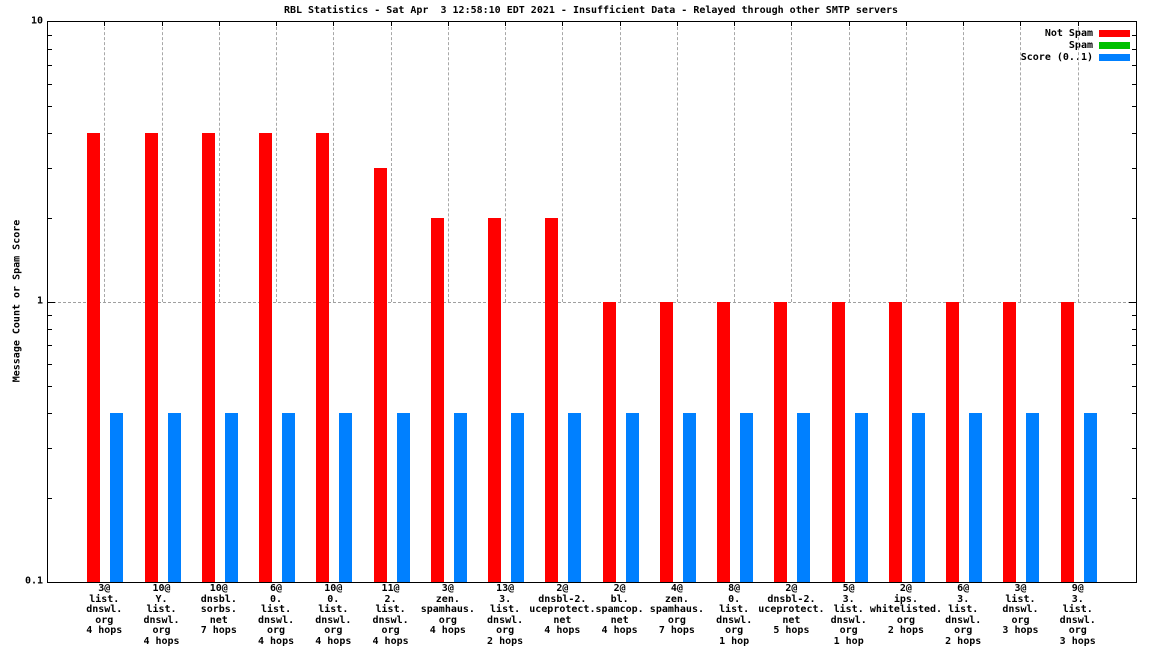 The image size is (1152, 648). I want to click on y1-gridline, so click(592, 302).